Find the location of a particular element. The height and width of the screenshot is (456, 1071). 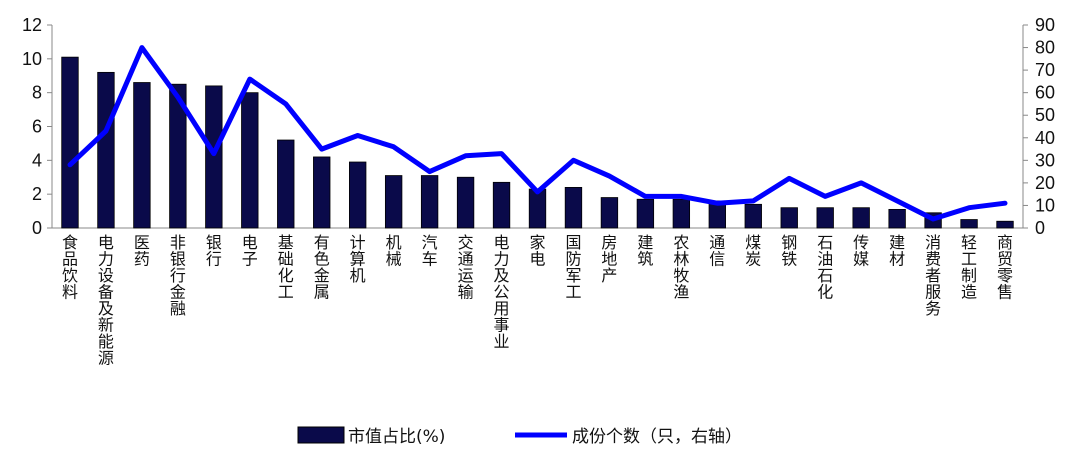

left-tick-label: 2 is located at coordinates (37, 194).